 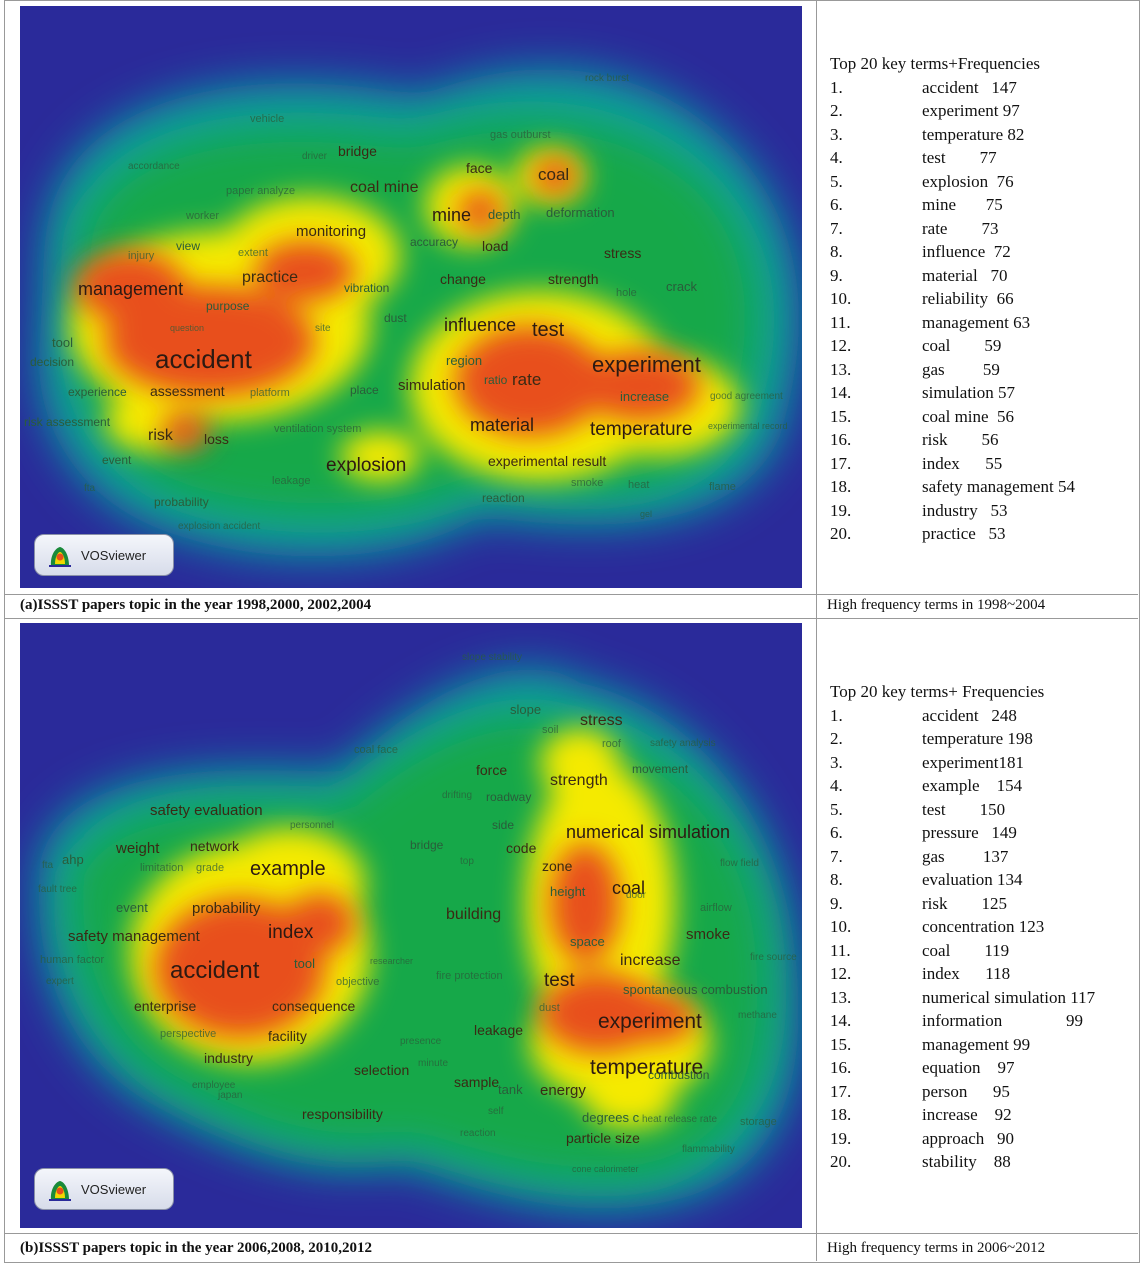 I want to click on map-term-label: limitation, so click(x=162, y=868).